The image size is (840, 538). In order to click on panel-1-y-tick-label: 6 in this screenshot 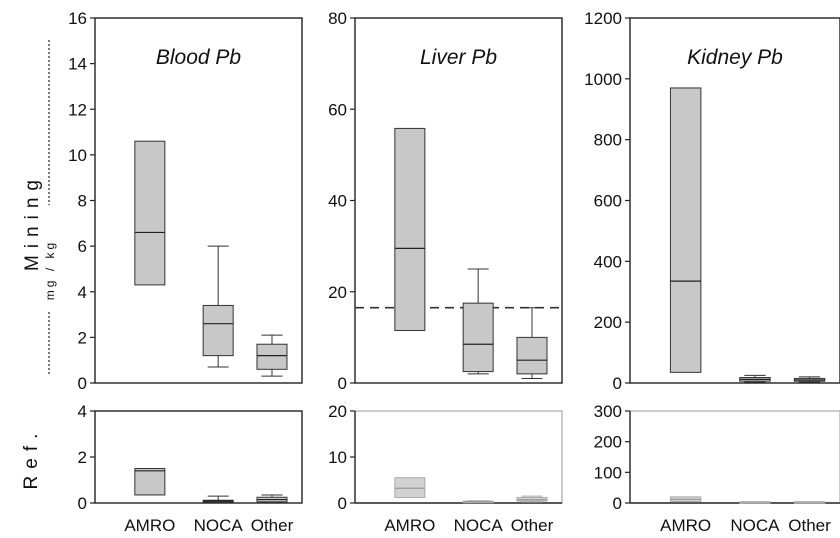, I will do `click(82, 246)`.